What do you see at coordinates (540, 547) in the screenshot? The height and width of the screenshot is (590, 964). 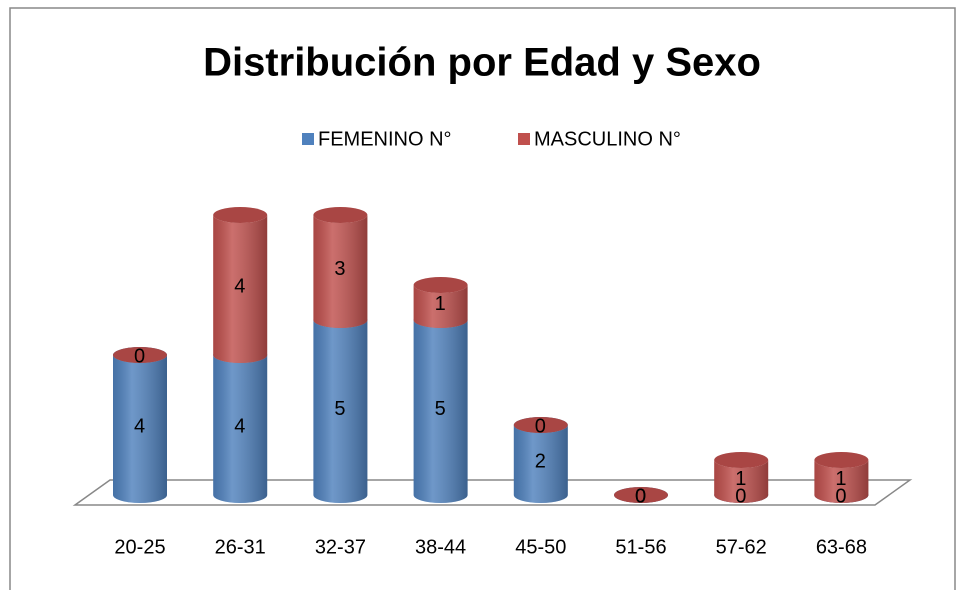 I see `x-tick-label: 45-50` at bounding box center [540, 547].